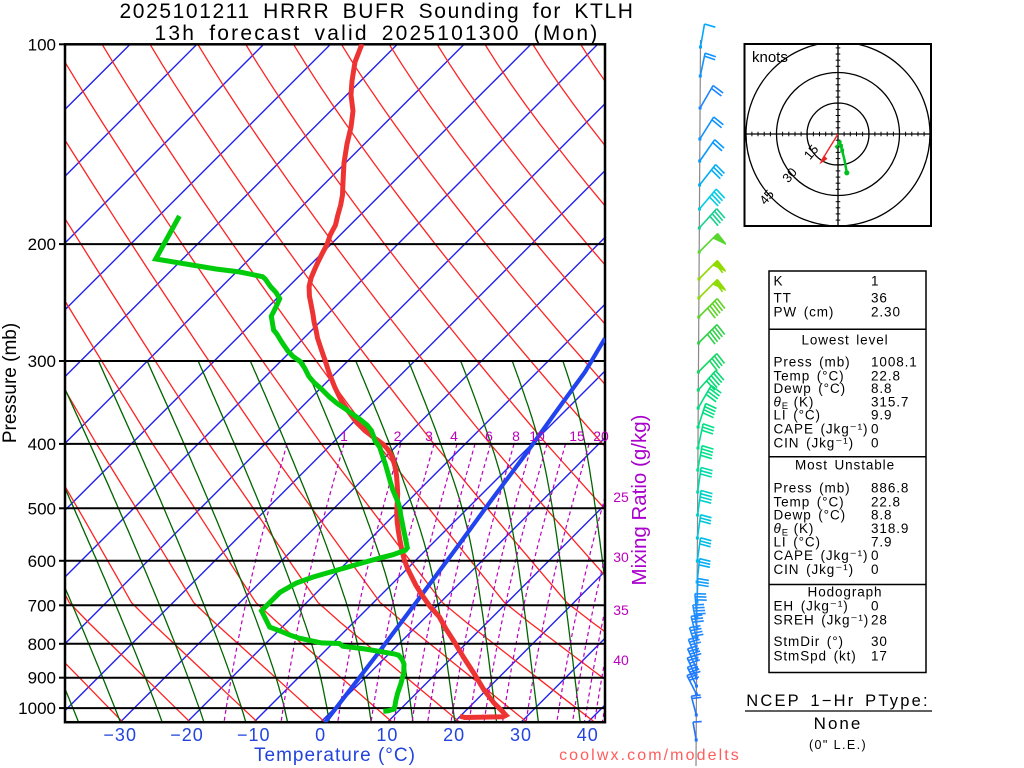  What do you see at coordinates (890, 402) in the screenshot?
I see `svg-text: 315.7` at bounding box center [890, 402].